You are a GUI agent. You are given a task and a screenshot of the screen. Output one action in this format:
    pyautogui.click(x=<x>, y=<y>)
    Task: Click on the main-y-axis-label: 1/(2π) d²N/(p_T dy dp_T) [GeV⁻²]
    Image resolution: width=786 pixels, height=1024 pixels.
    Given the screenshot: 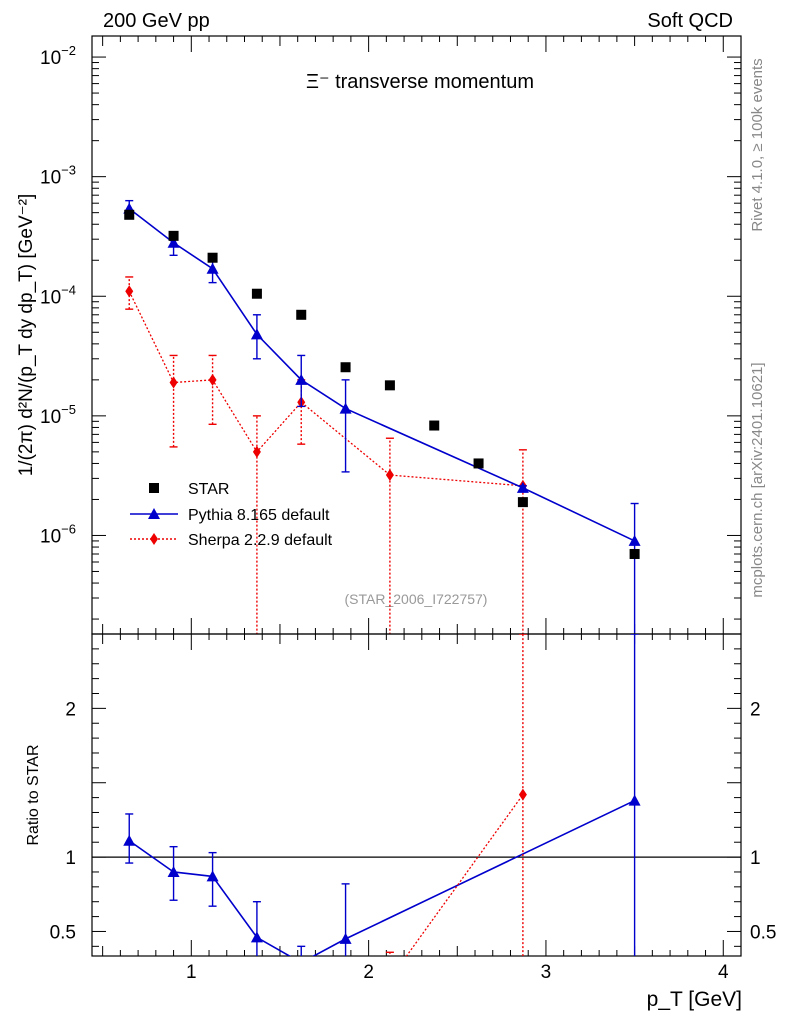 What is the action you would take?
    pyautogui.click(x=26, y=335)
    